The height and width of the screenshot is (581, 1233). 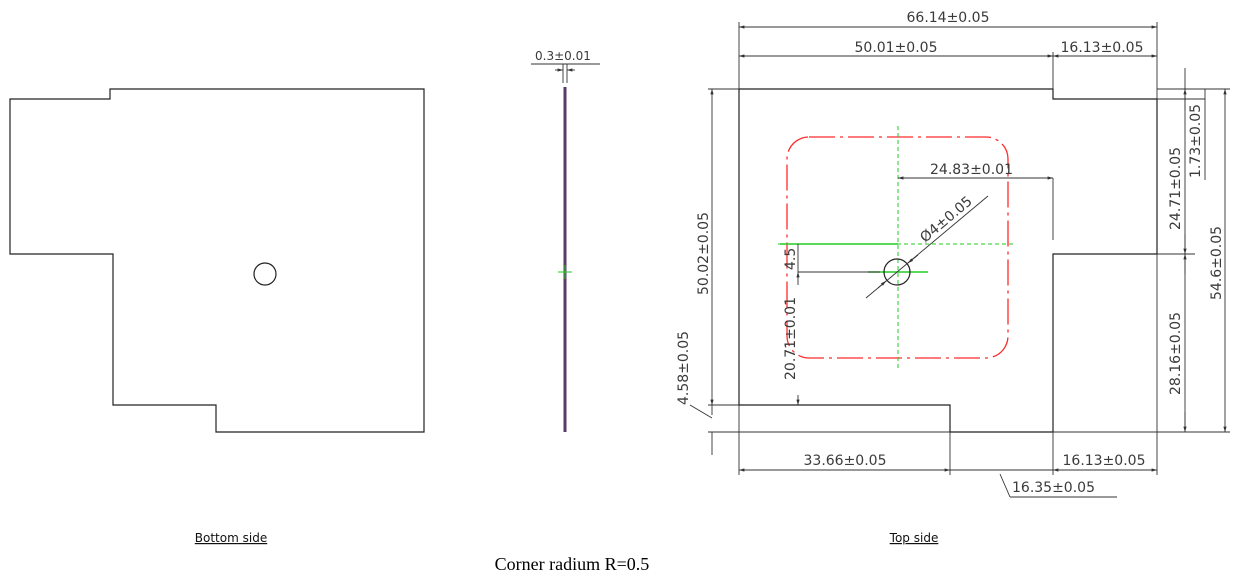 What do you see at coordinates (946, 219) in the screenshot?
I see `dim-hole-diameter: Ø4±0.05` at bounding box center [946, 219].